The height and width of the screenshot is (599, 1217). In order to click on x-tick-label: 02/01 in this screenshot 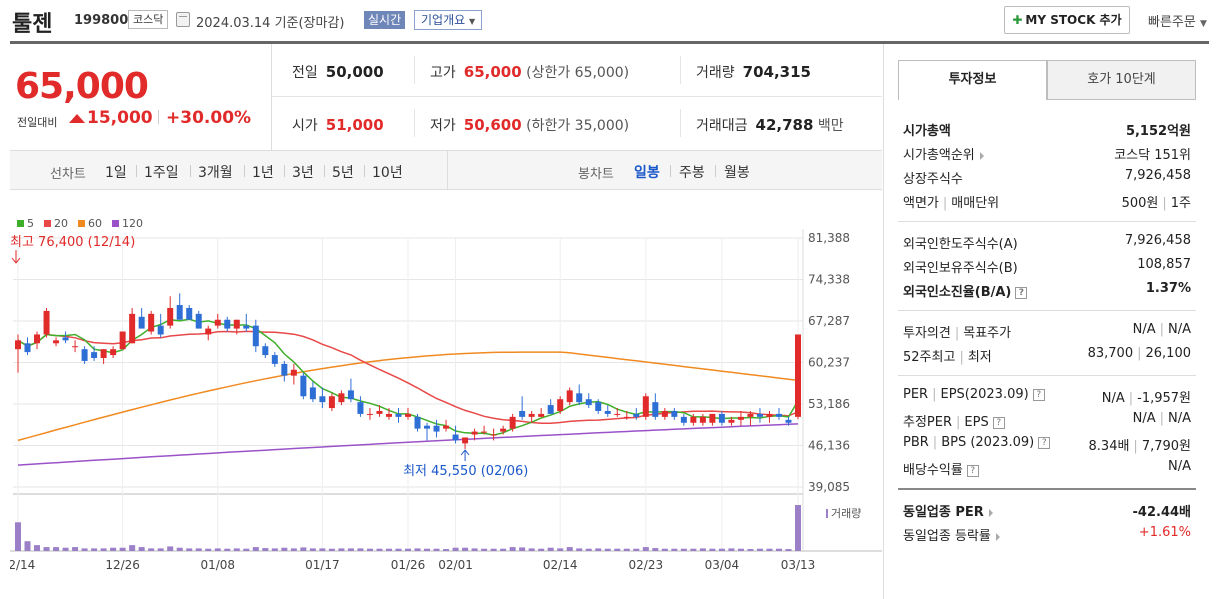, I will do `click(455, 565)`.